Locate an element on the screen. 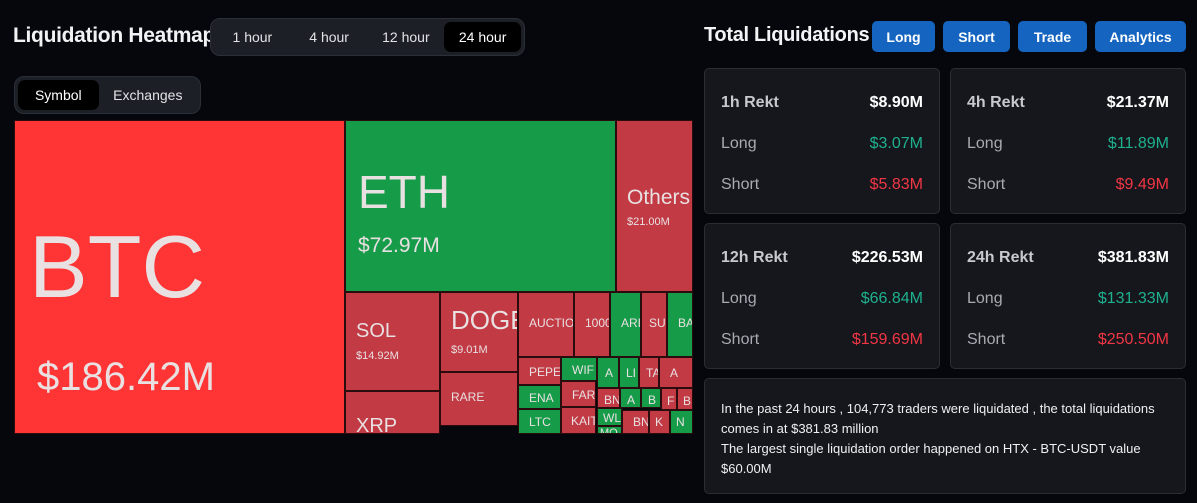 The image size is (1197, 503). short-value: $250.50M is located at coordinates (1133, 339).